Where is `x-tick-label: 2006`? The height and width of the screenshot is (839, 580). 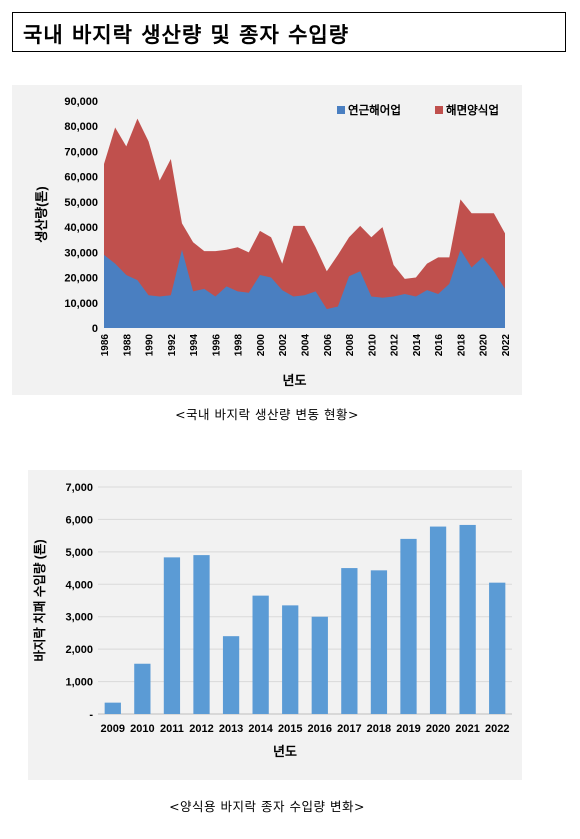
x-tick-label: 2006 is located at coordinates (328, 345).